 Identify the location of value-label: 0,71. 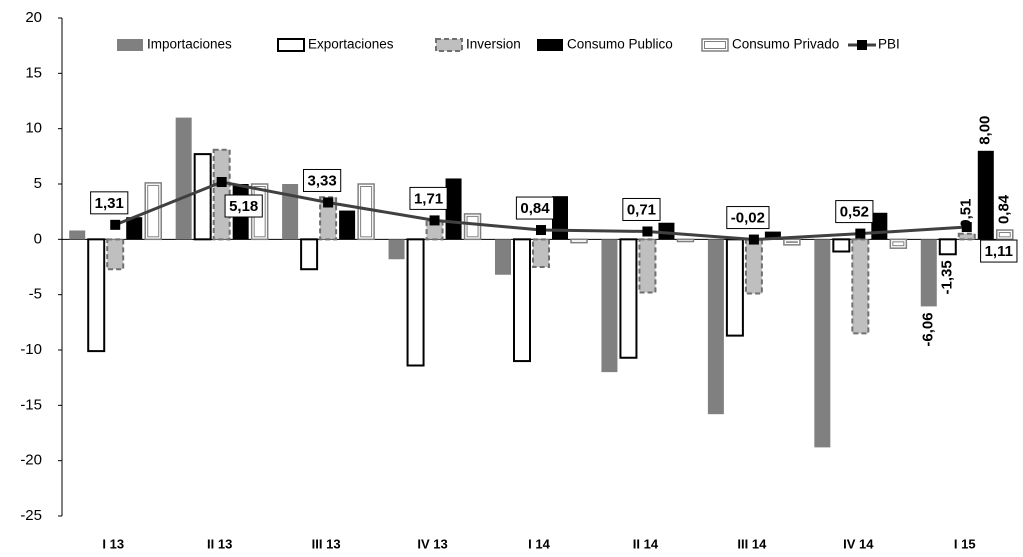
(641, 209).